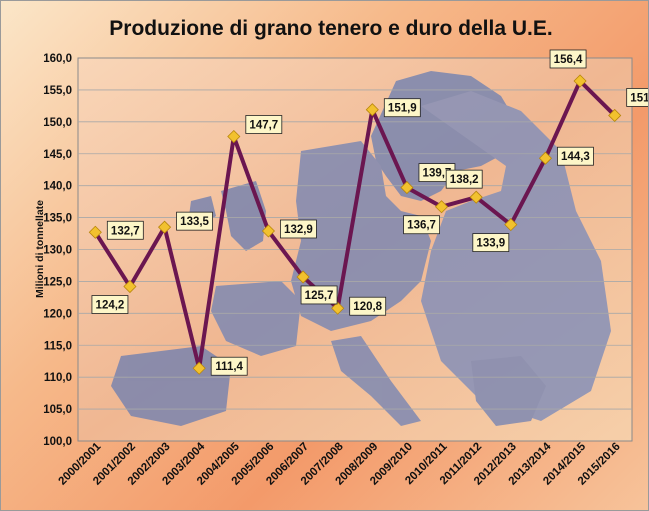  I want to click on y-tick-label: 115,0, so click(58, 346).